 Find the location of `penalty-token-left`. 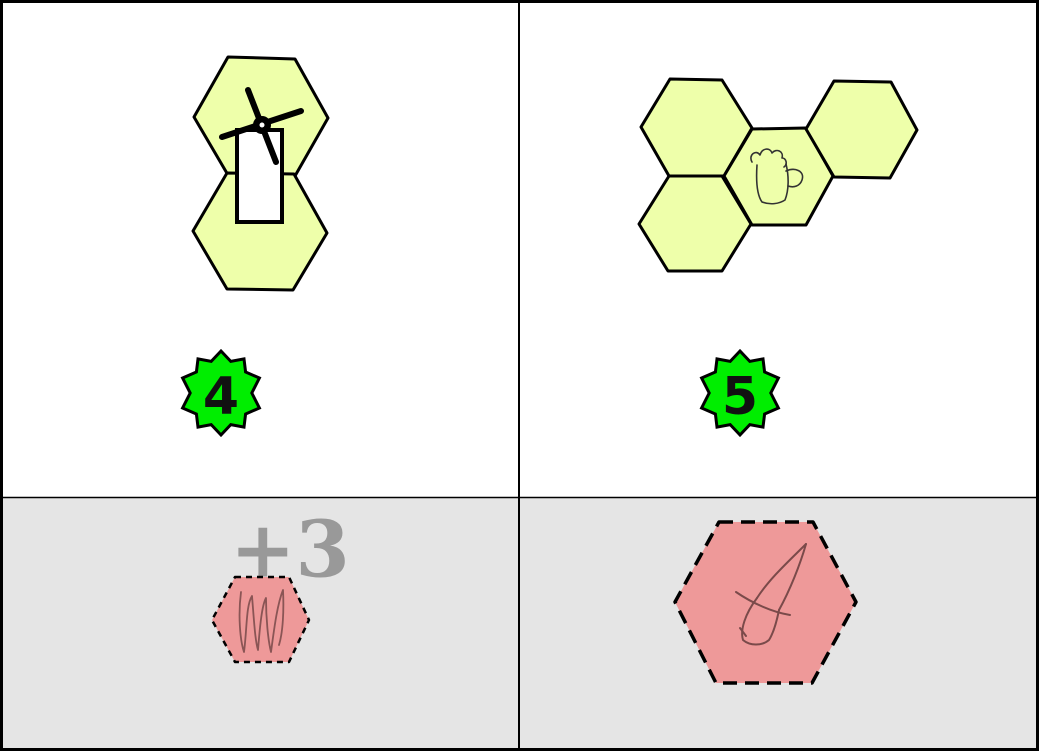

penalty-token-left is located at coordinates (260, 619).